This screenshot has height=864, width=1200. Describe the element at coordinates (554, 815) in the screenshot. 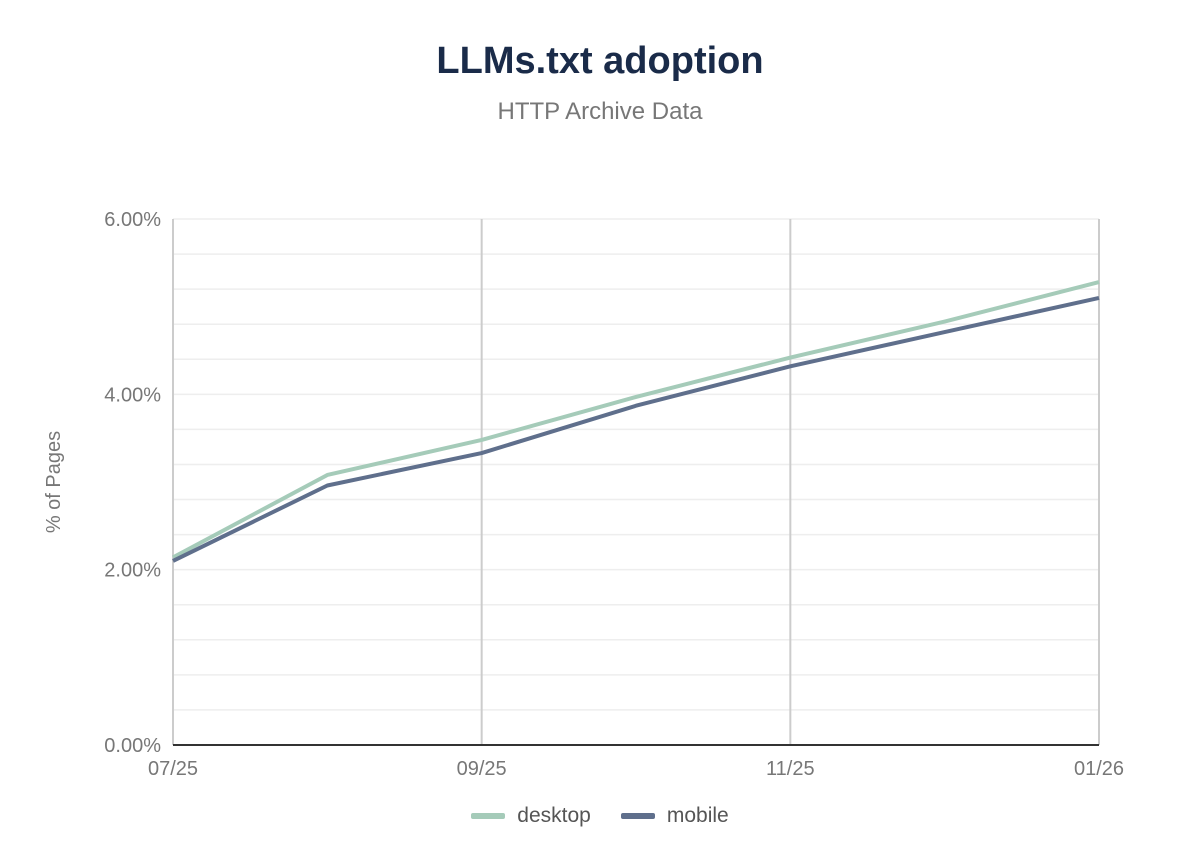

I see `legend-label: desktop` at that location.